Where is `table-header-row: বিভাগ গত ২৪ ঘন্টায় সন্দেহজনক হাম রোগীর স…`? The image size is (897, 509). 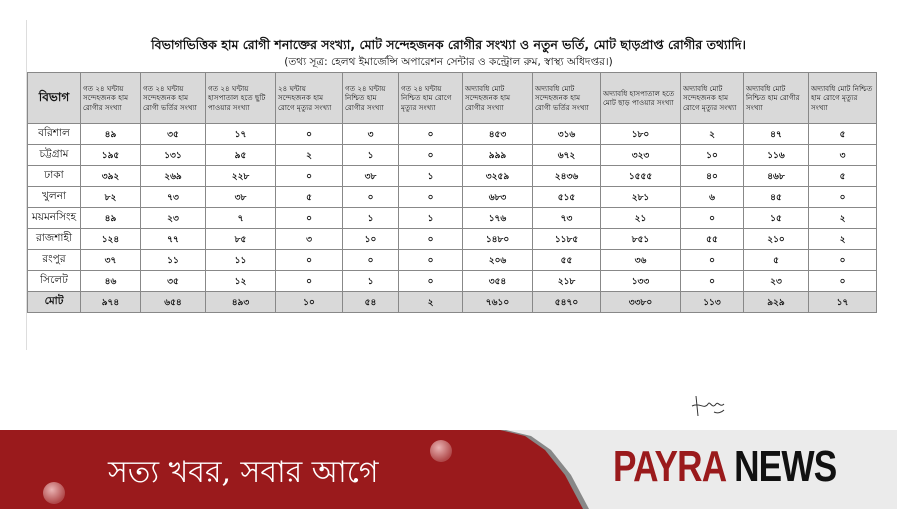
table-header-row: বিভাগ গত ২৪ ঘন্টায় সন্দেহজনক হাম রোগীর স… is located at coordinates (452, 98).